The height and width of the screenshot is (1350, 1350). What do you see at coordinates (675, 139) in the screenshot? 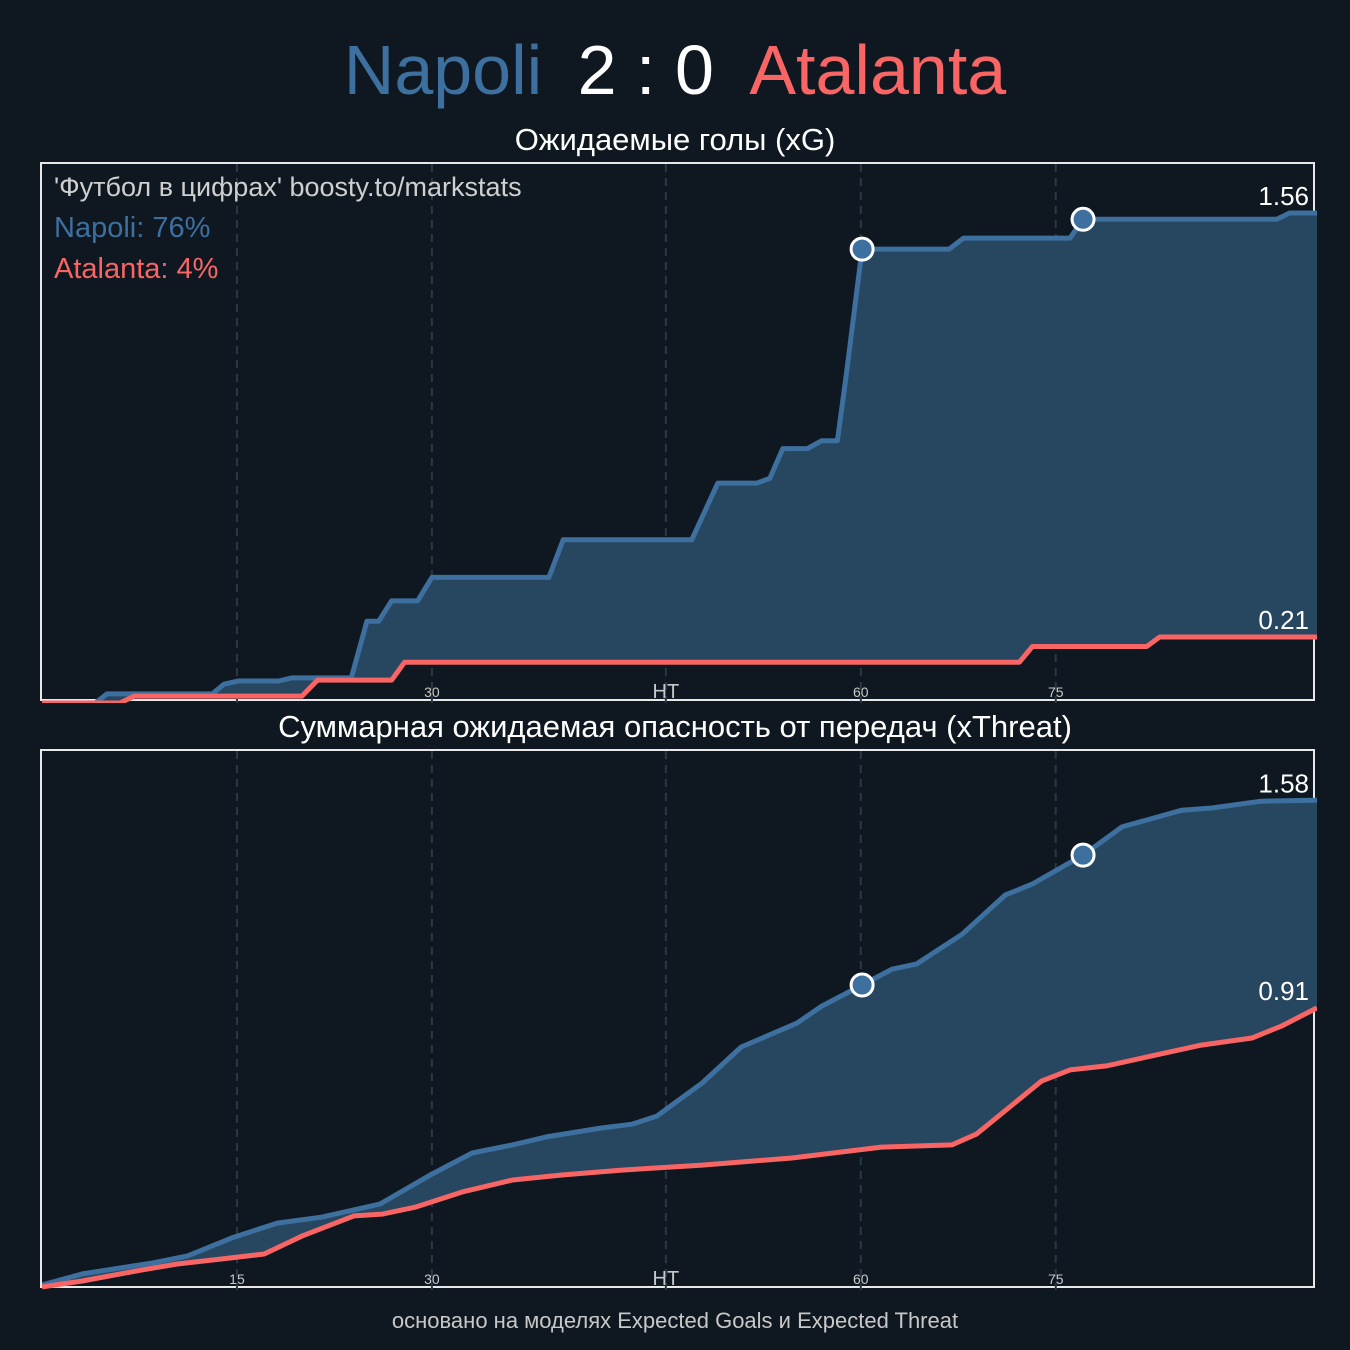
I see `xg-chart-title: Ожидаемые голы (xG)` at bounding box center [675, 139].